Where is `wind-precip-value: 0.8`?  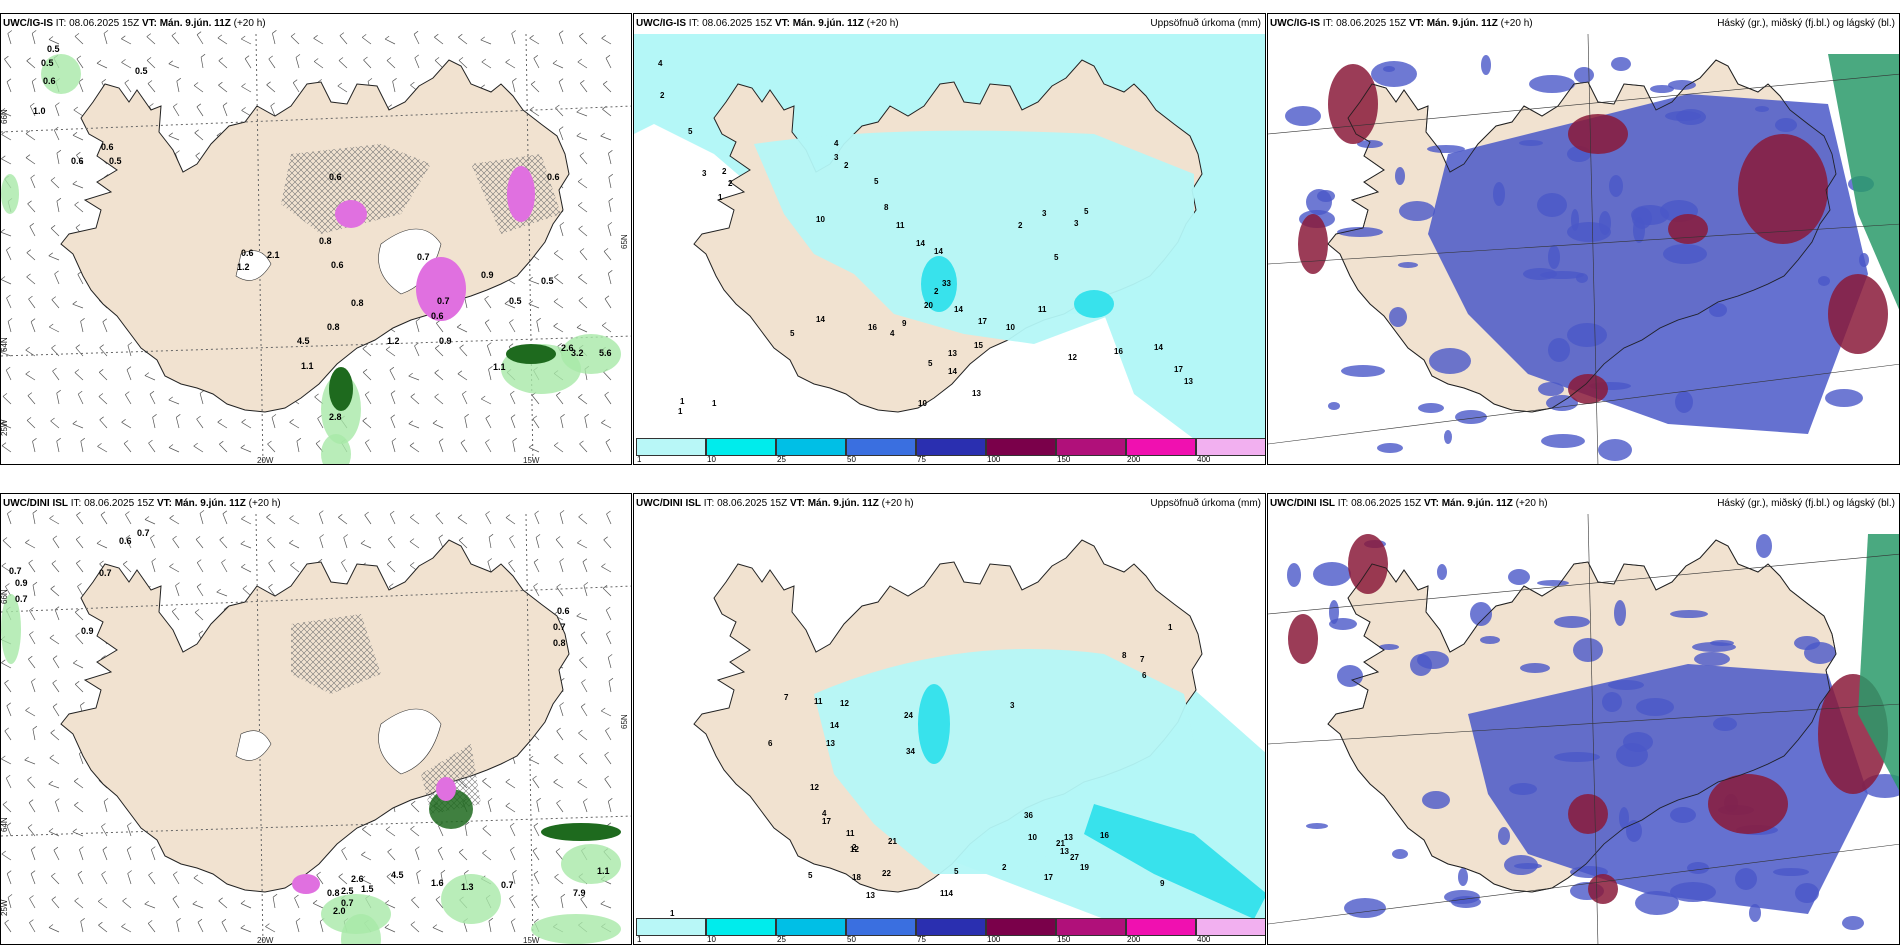
wind-precip-value: 0.8 is located at coordinates (333, 327).